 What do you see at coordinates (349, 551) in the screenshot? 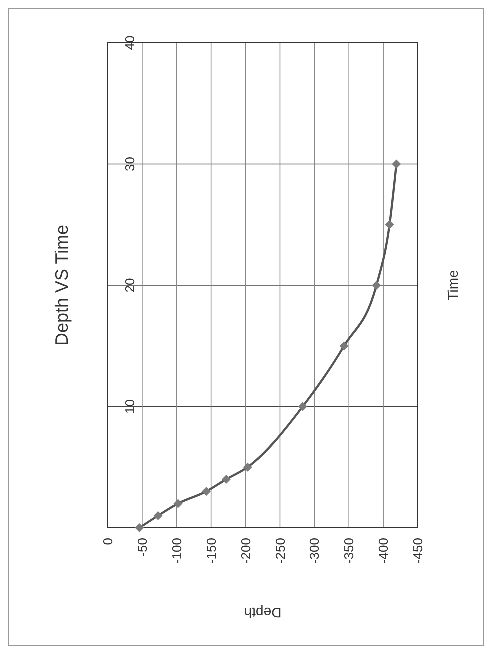
I see `x-tick-label: -350` at bounding box center [349, 551].